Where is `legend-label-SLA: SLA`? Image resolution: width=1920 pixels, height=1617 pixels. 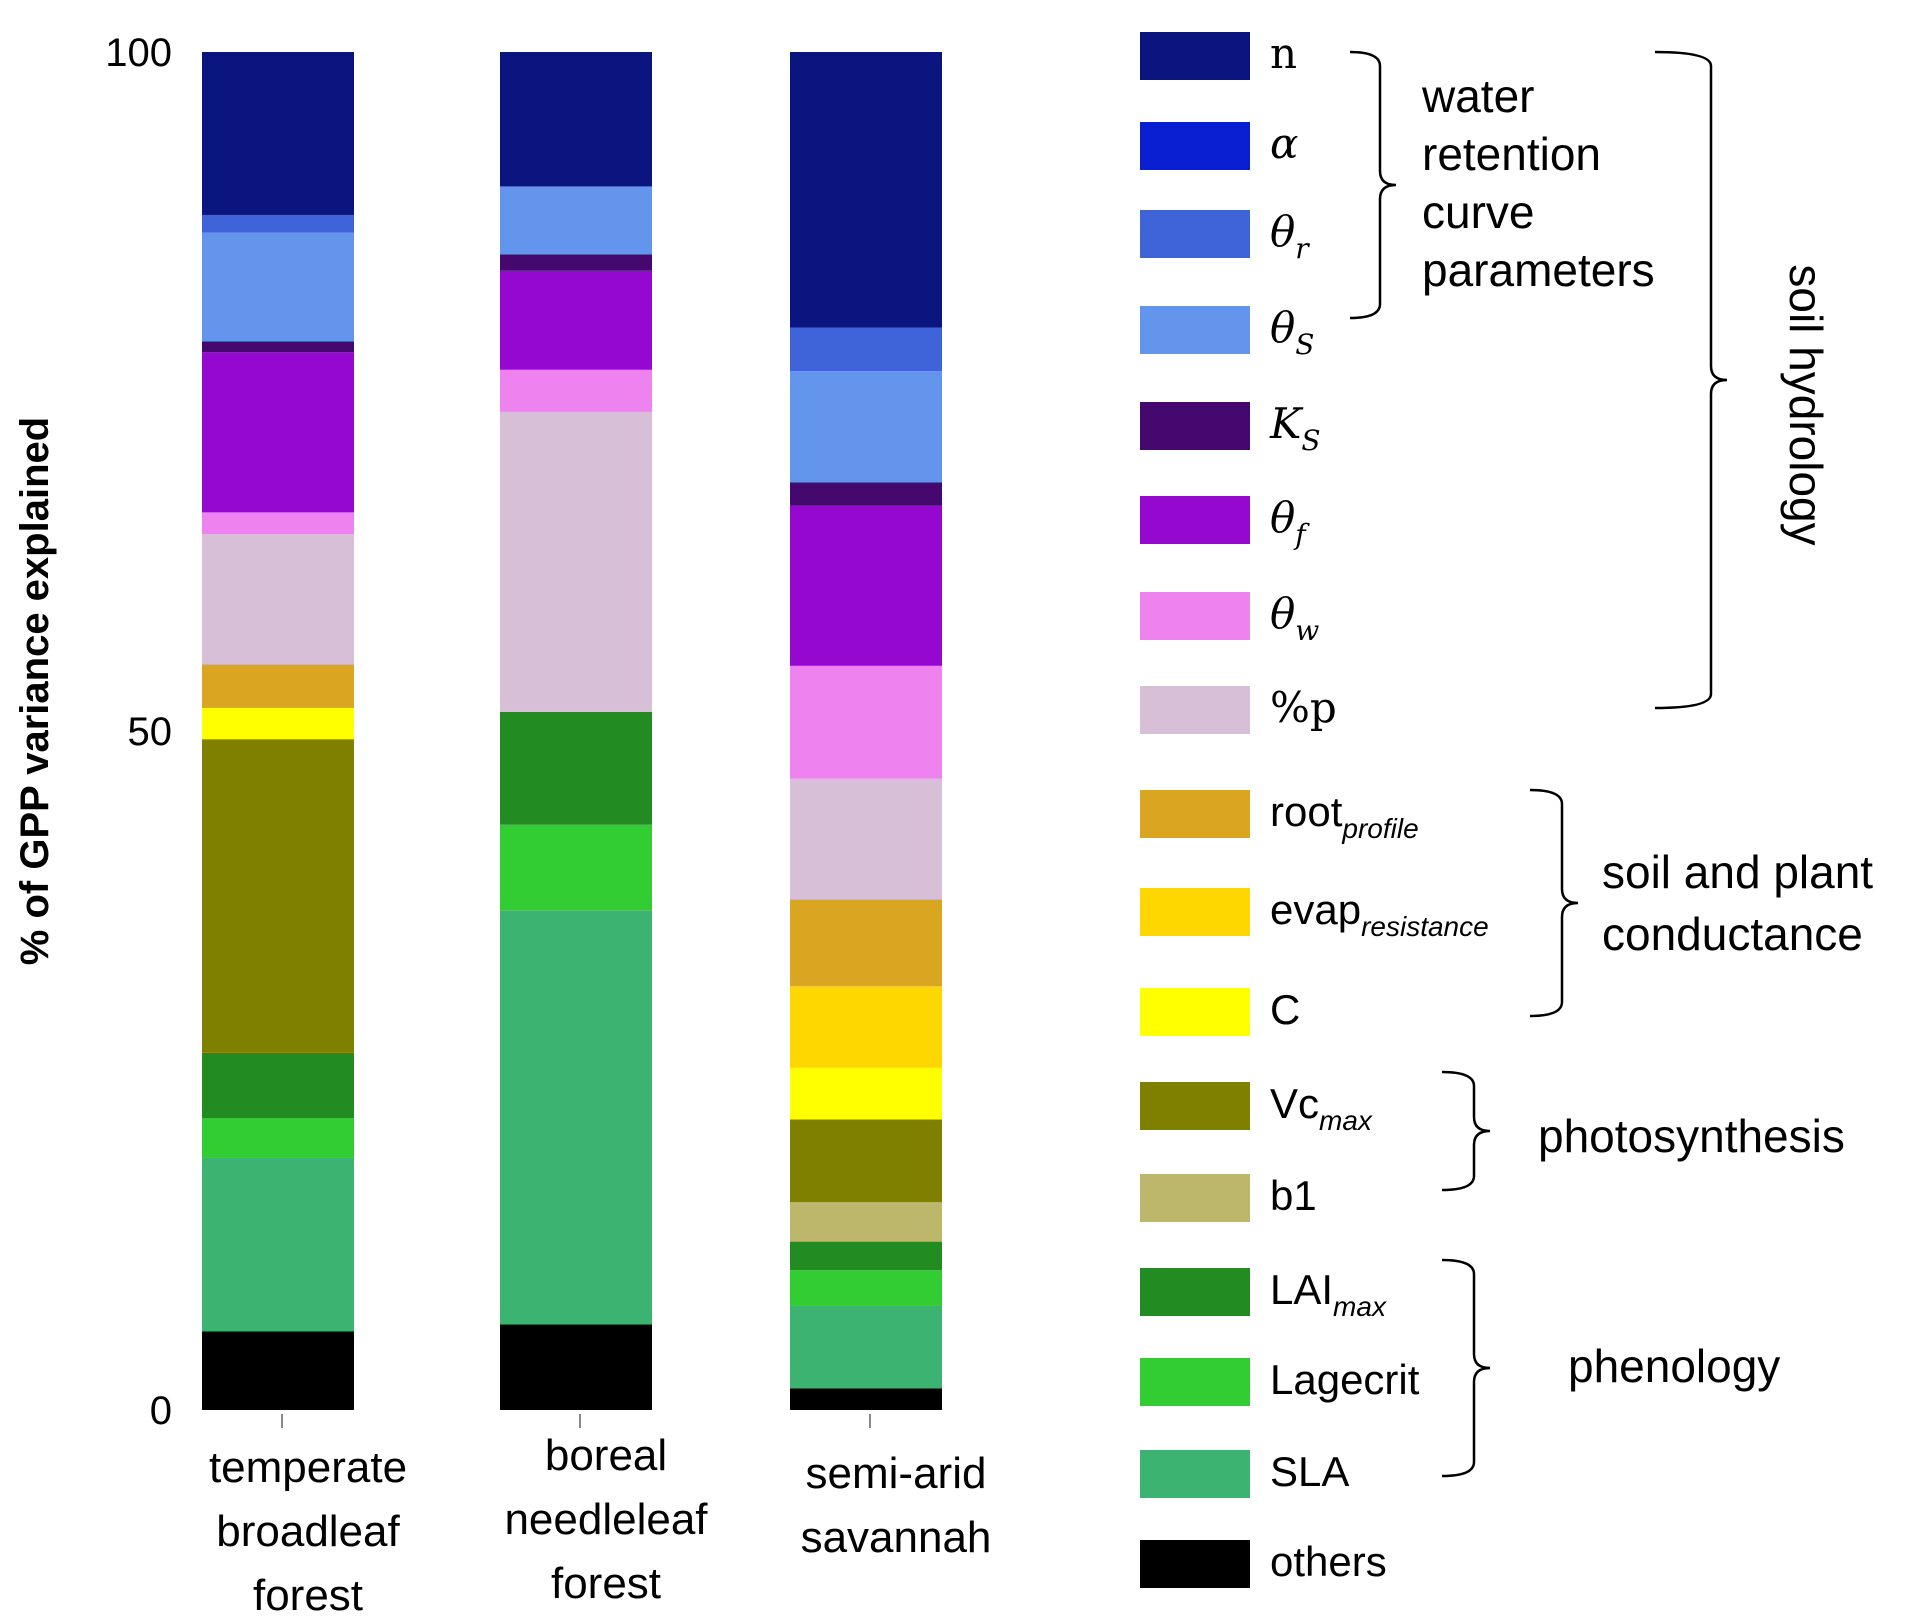
legend-label-SLA: SLA is located at coordinates (1309, 1471).